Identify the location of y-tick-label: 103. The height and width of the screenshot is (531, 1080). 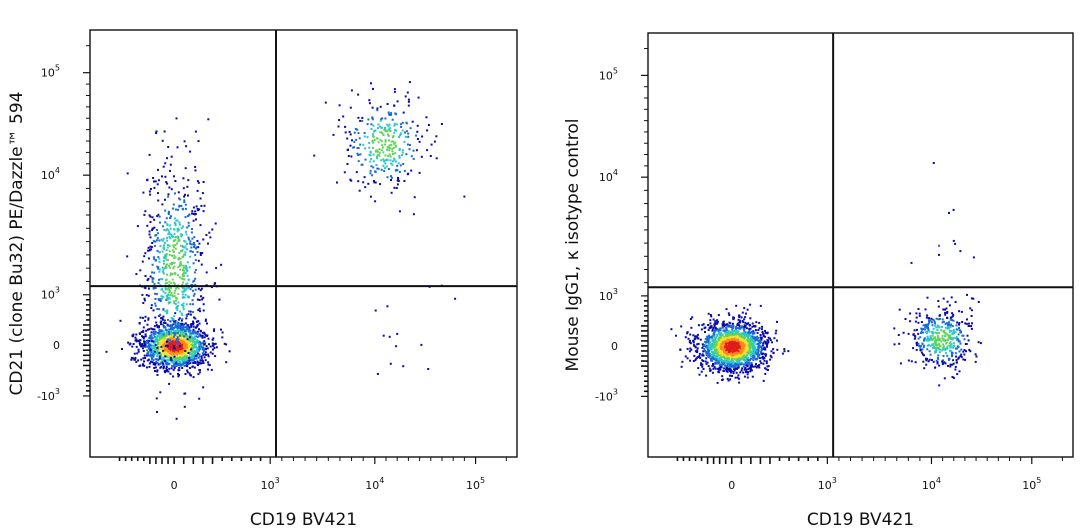
(50, 294).